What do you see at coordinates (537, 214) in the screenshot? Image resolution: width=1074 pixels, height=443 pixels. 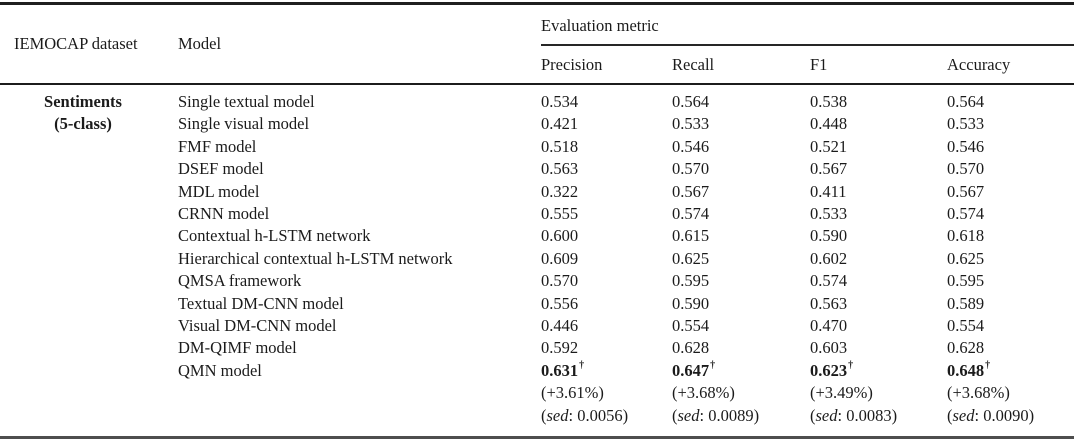 I see `table-row: CRNN model 0.555 0.574 0.533 0.574` at bounding box center [537, 214].